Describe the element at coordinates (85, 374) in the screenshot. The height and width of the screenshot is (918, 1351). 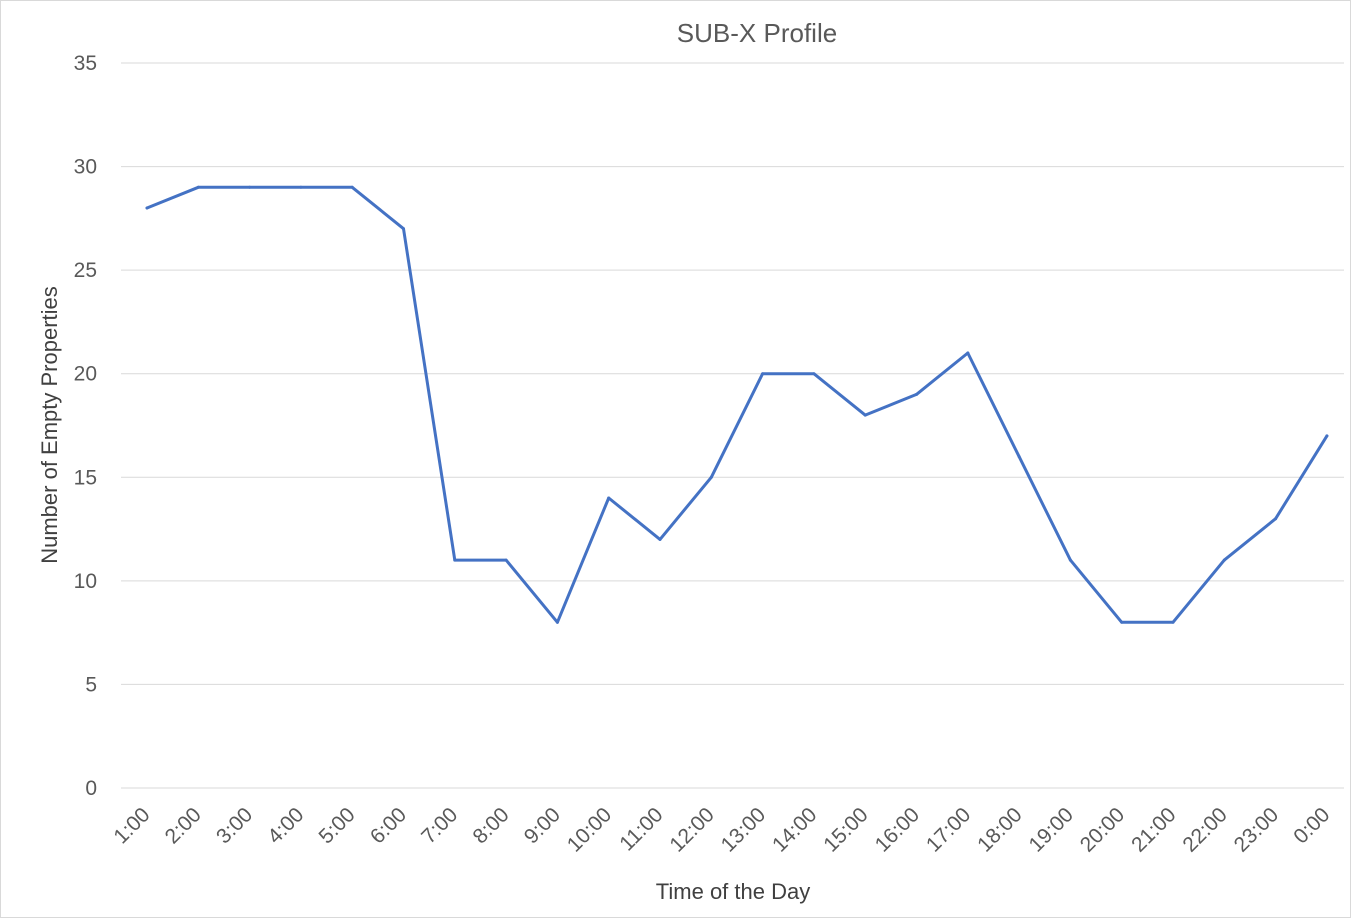
I see `y-tick-label: 20` at that location.